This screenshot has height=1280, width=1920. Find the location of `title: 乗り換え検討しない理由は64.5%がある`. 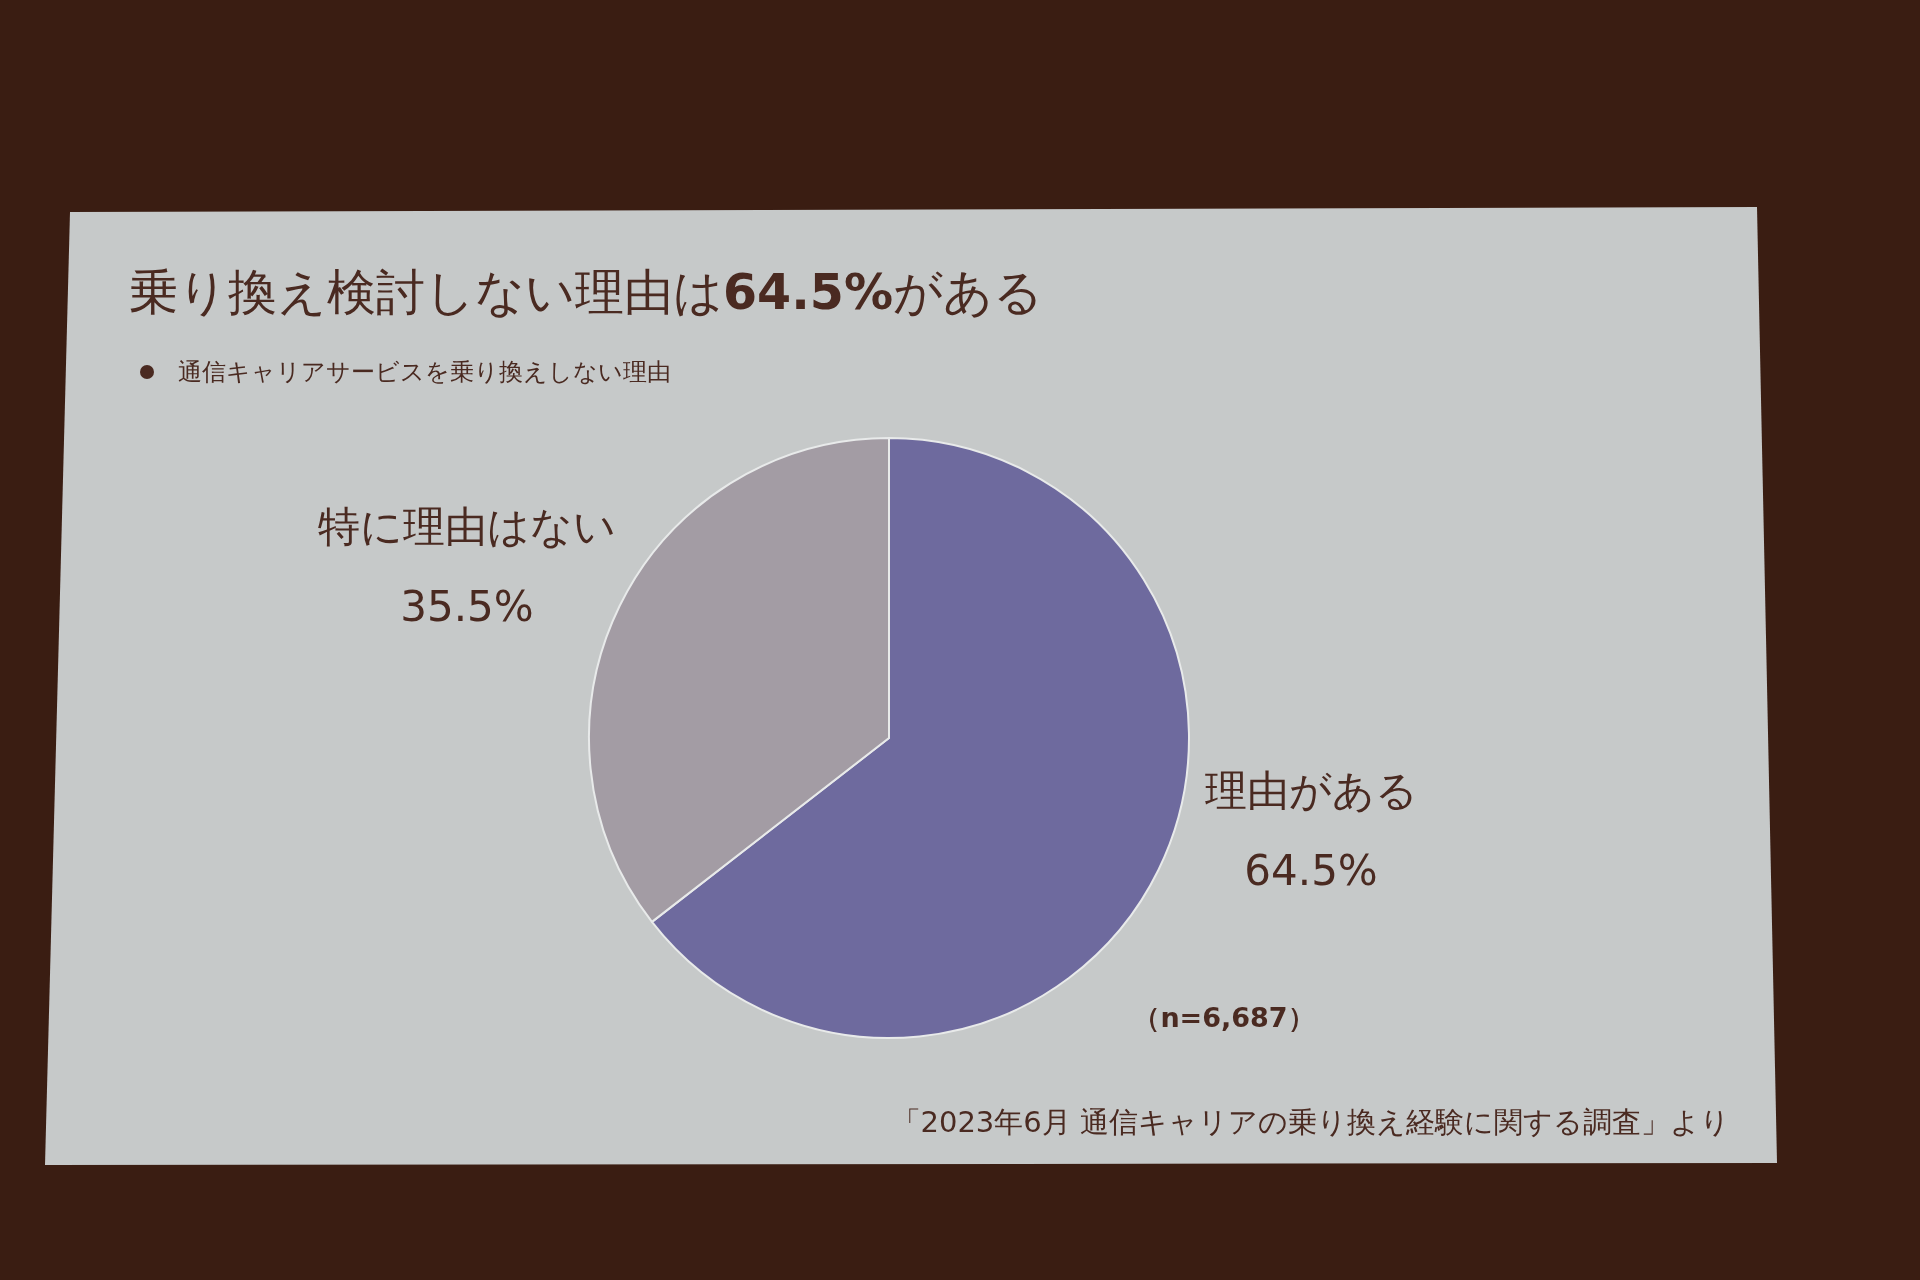

title: 乗り換え検討しない理由は64.5%がある is located at coordinates (586, 292).